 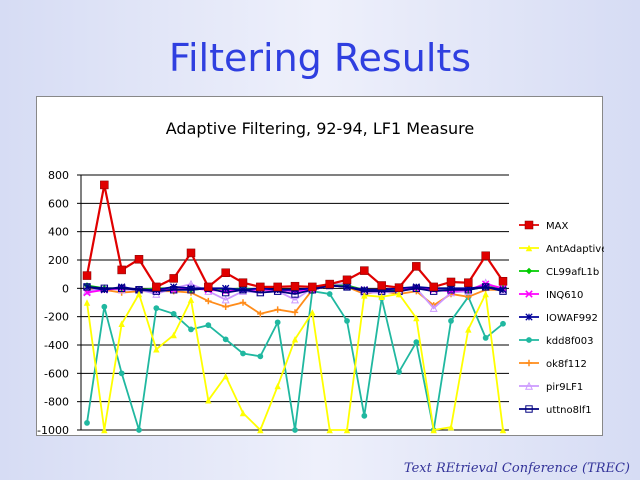 What do you see at coordinates (566, 364) in the screenshot?
I see `legend-label: ok8f112` at bounding box center [566, 364].